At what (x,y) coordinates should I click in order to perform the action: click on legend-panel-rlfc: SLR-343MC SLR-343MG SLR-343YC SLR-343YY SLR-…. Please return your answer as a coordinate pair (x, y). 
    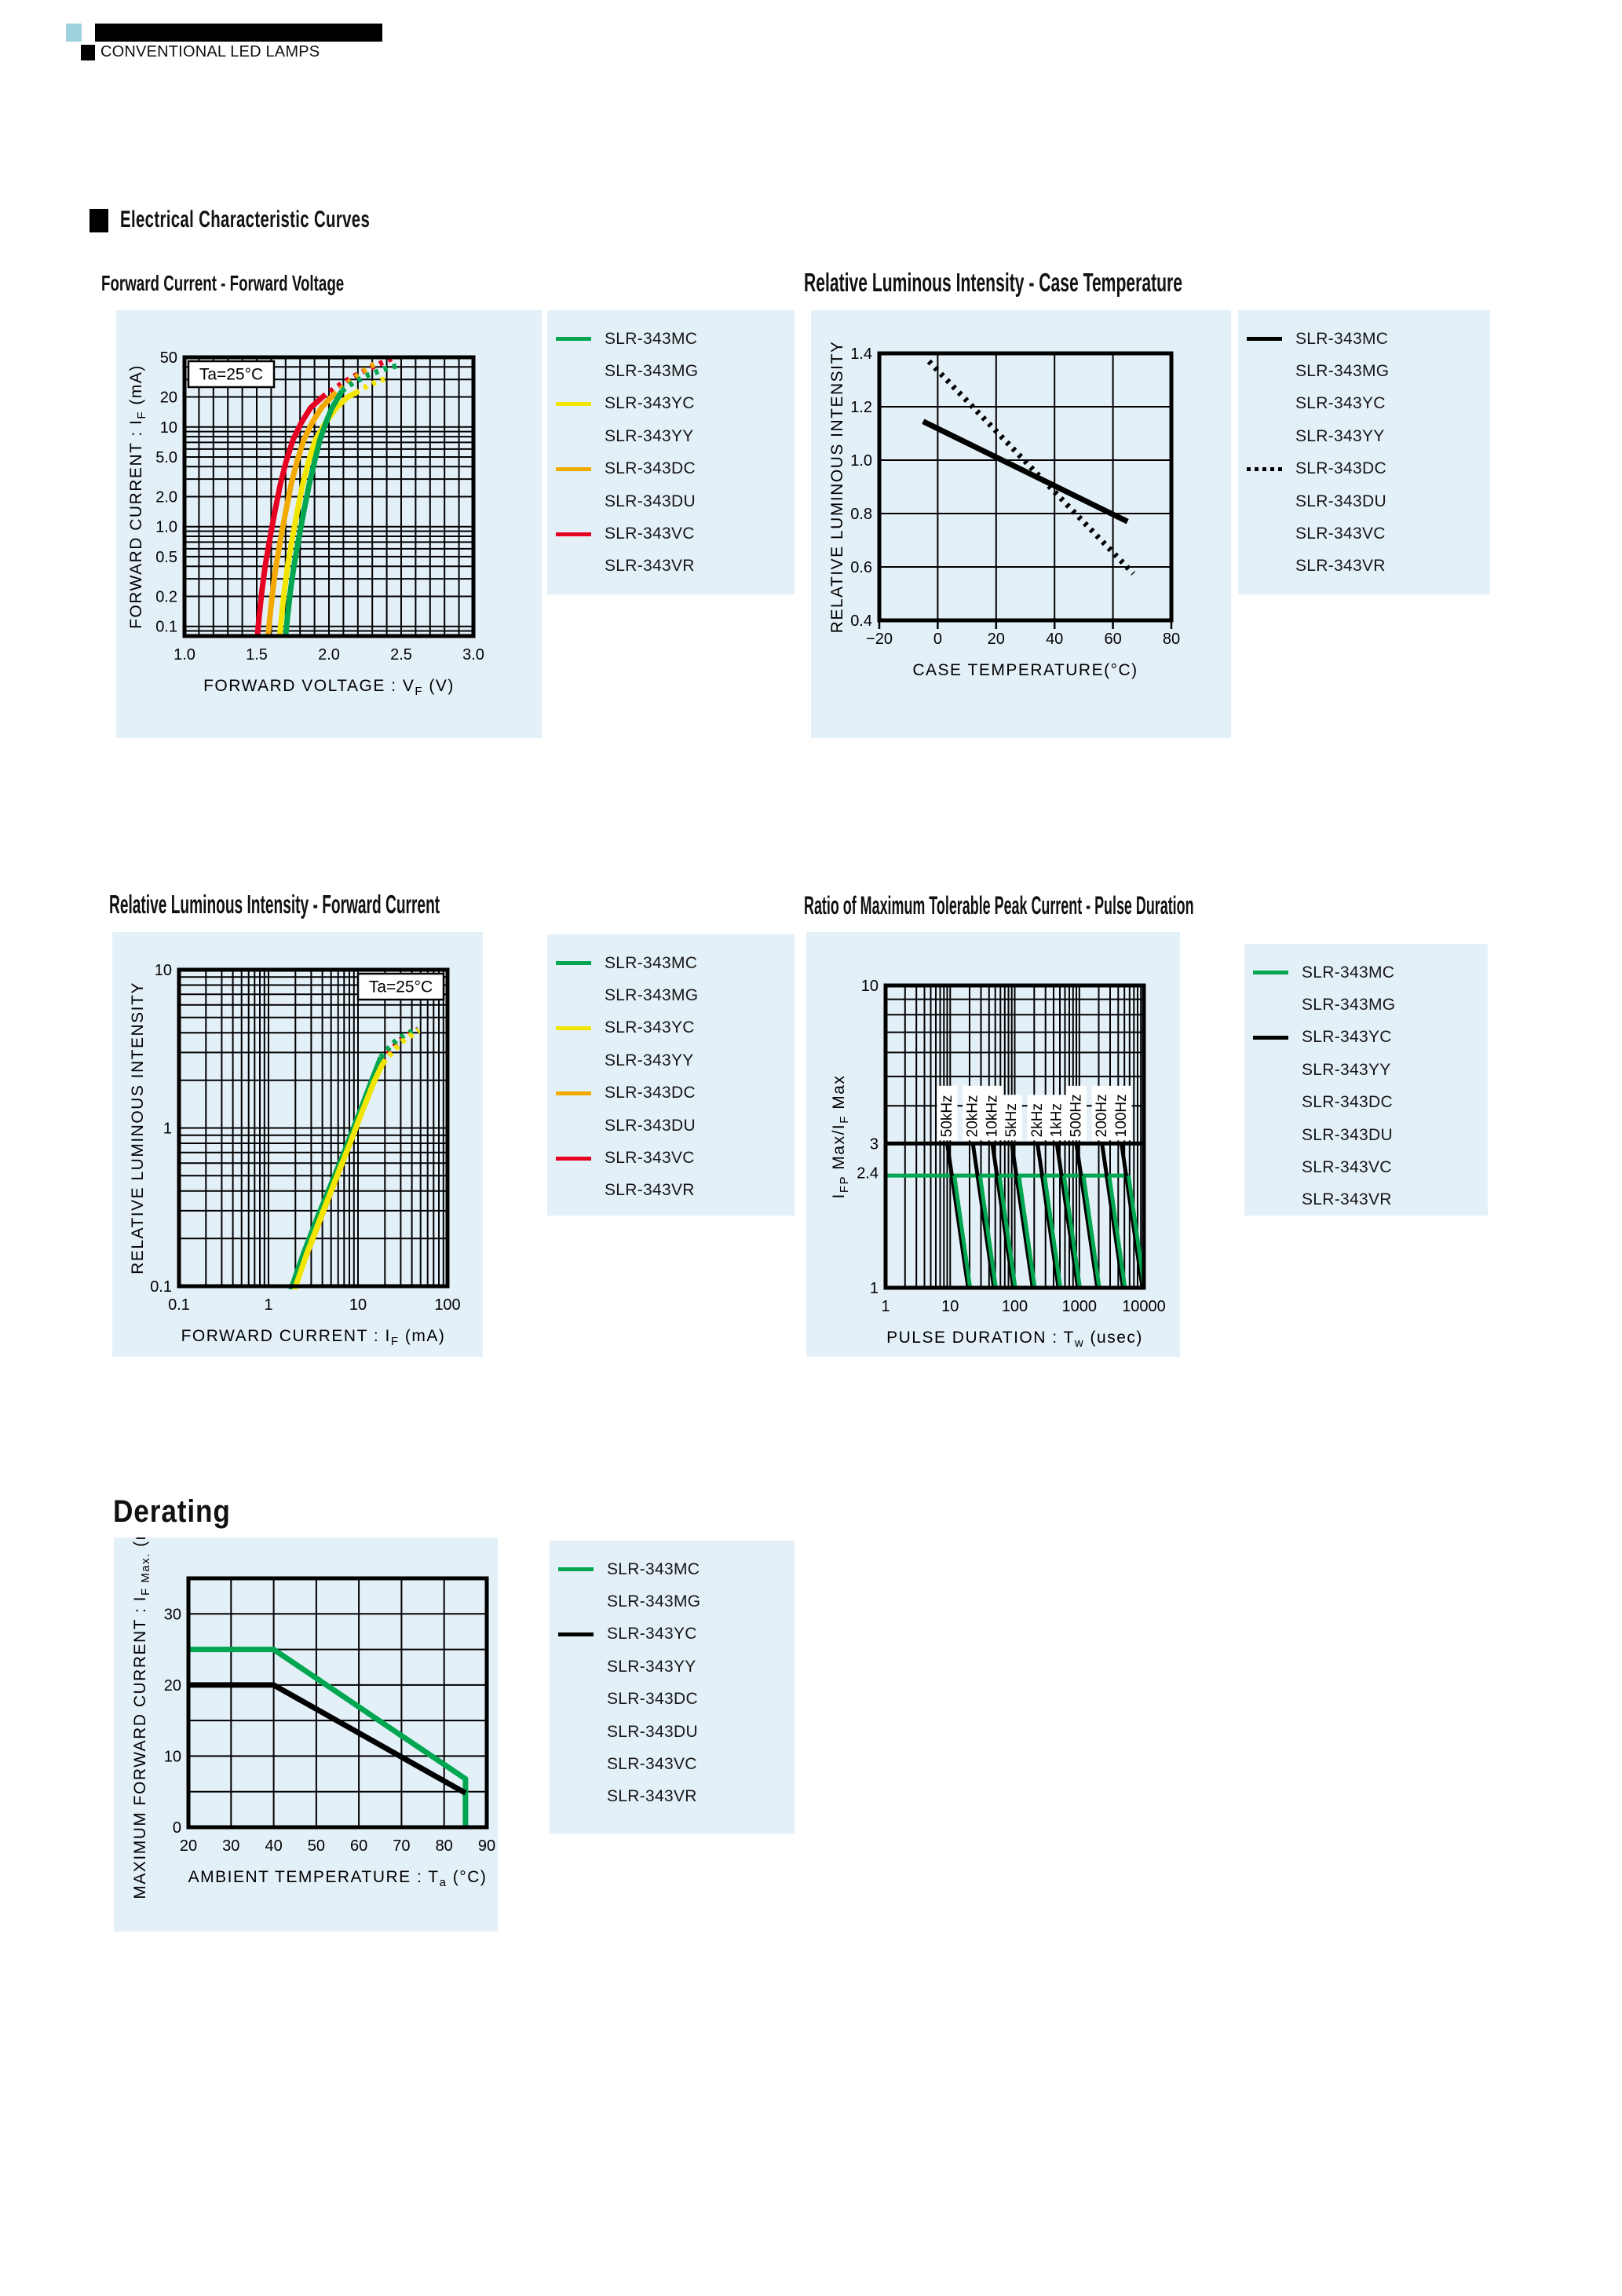
    Looking at the image, I should click on (671, 1075).